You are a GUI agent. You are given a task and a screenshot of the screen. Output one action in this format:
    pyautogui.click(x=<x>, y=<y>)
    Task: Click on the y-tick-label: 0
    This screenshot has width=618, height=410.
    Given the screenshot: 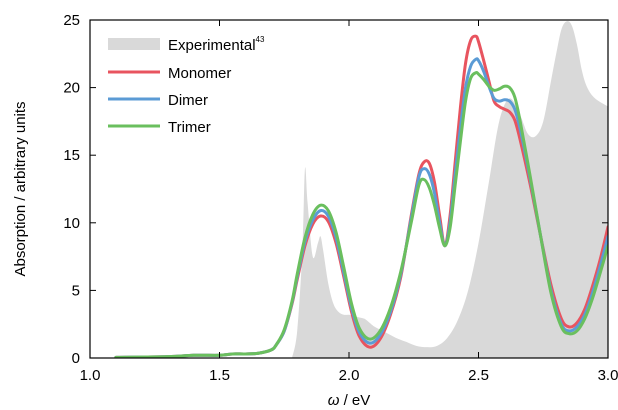 What is the action you would take?
    pyautogui.click(x=76, y=358)
    